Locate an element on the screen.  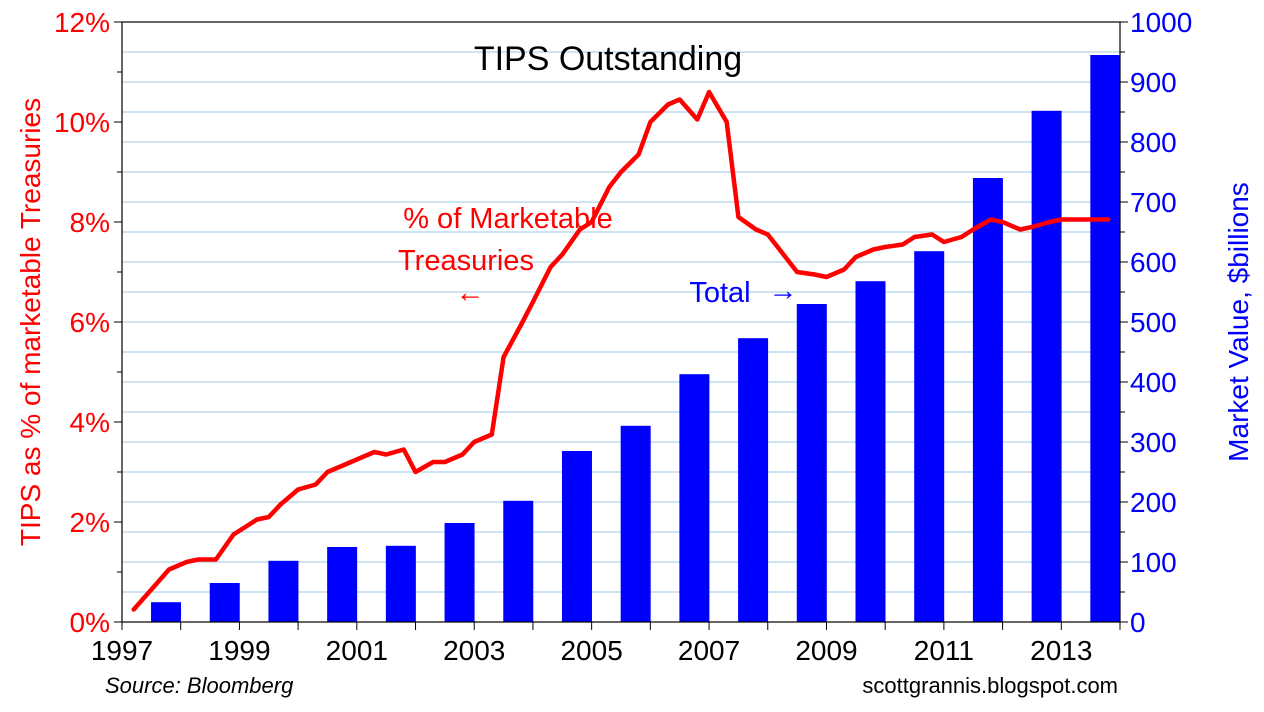
y-right-tick-label: 400 is located at coordinates (1153, 382).